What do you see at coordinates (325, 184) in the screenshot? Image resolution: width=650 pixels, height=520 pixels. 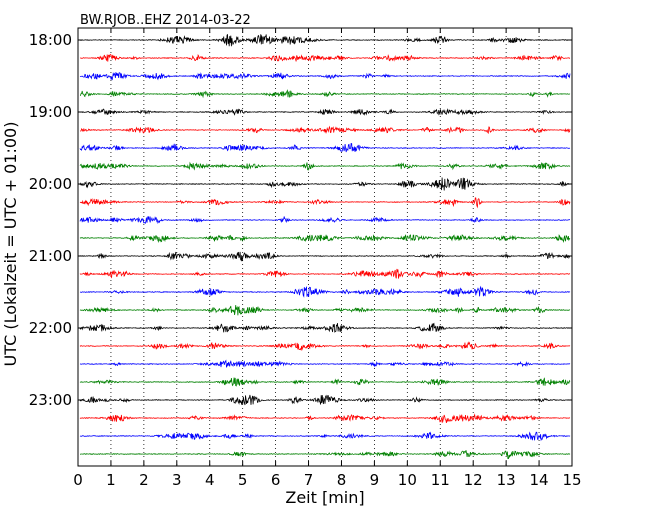 I see `trace-2000` at bounding box center [325, 184].